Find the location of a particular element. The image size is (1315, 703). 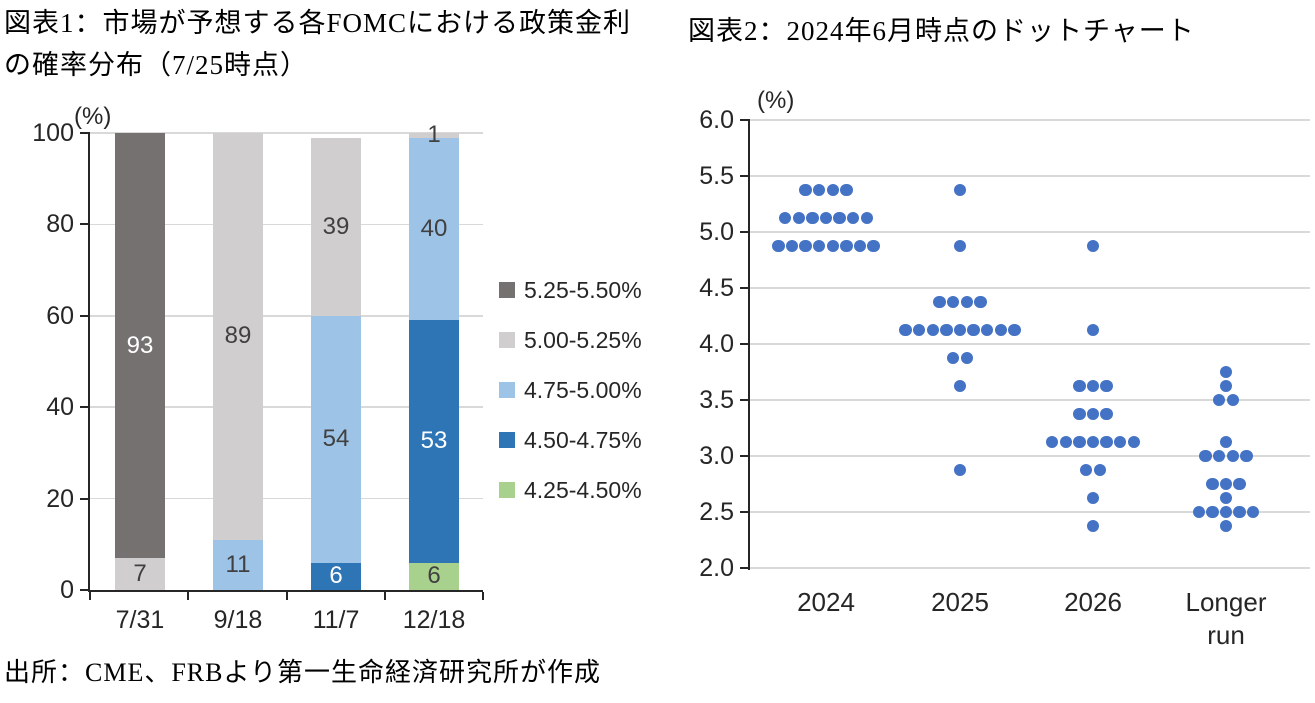

legend-item: 5.25-5.50% is located at coordinates (570, 290).